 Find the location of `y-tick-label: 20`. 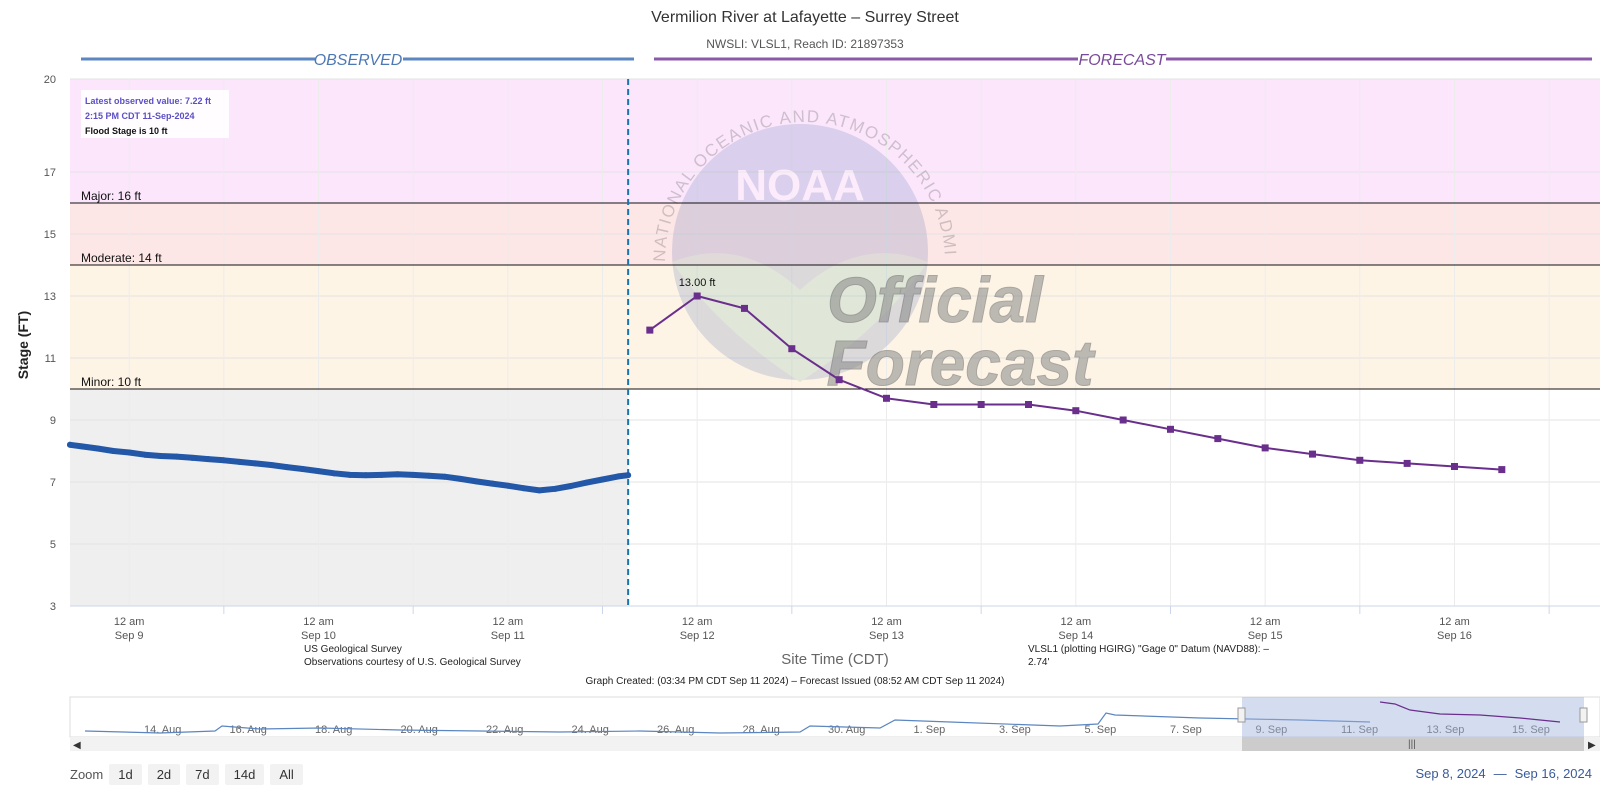

y-tick-label: 20 is located at coordinates (50, 80).